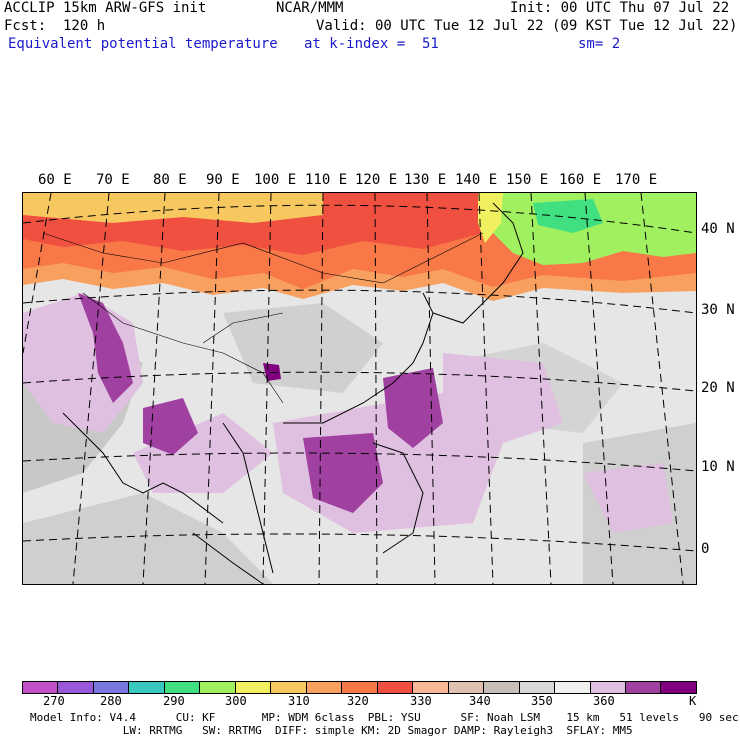  Describe the element at coordinates (599, 44) in the screenshot. I see `smoothing: sm= 2` at that location.